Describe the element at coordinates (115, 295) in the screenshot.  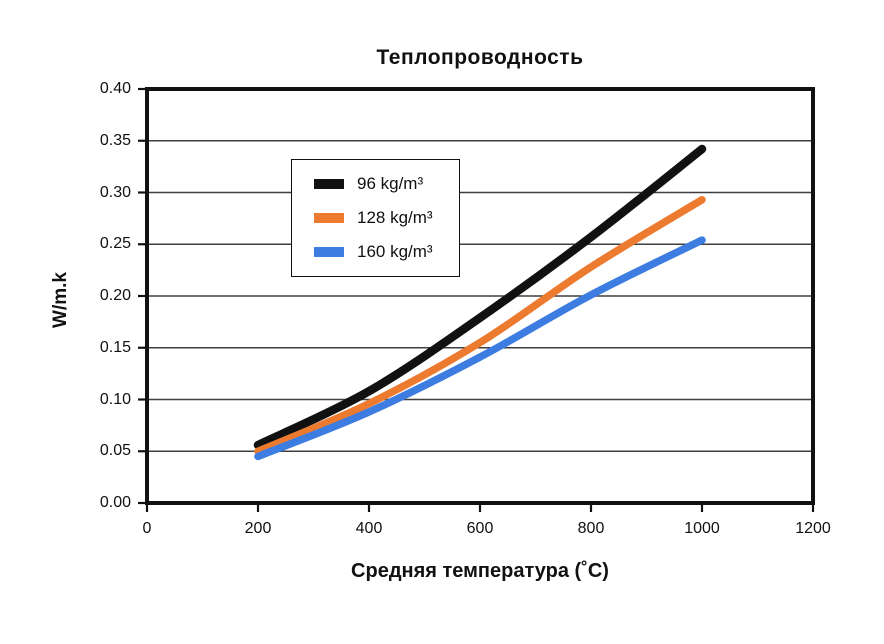
I see `y-tick-label: 0.20` at that location.